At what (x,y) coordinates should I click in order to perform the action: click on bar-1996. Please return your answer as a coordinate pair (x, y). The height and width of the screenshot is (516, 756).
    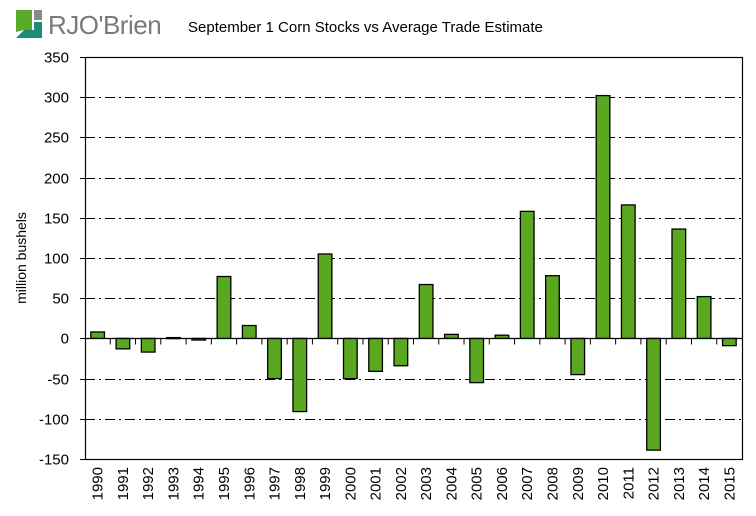
    Looking at the image, I should click on (249, 332).